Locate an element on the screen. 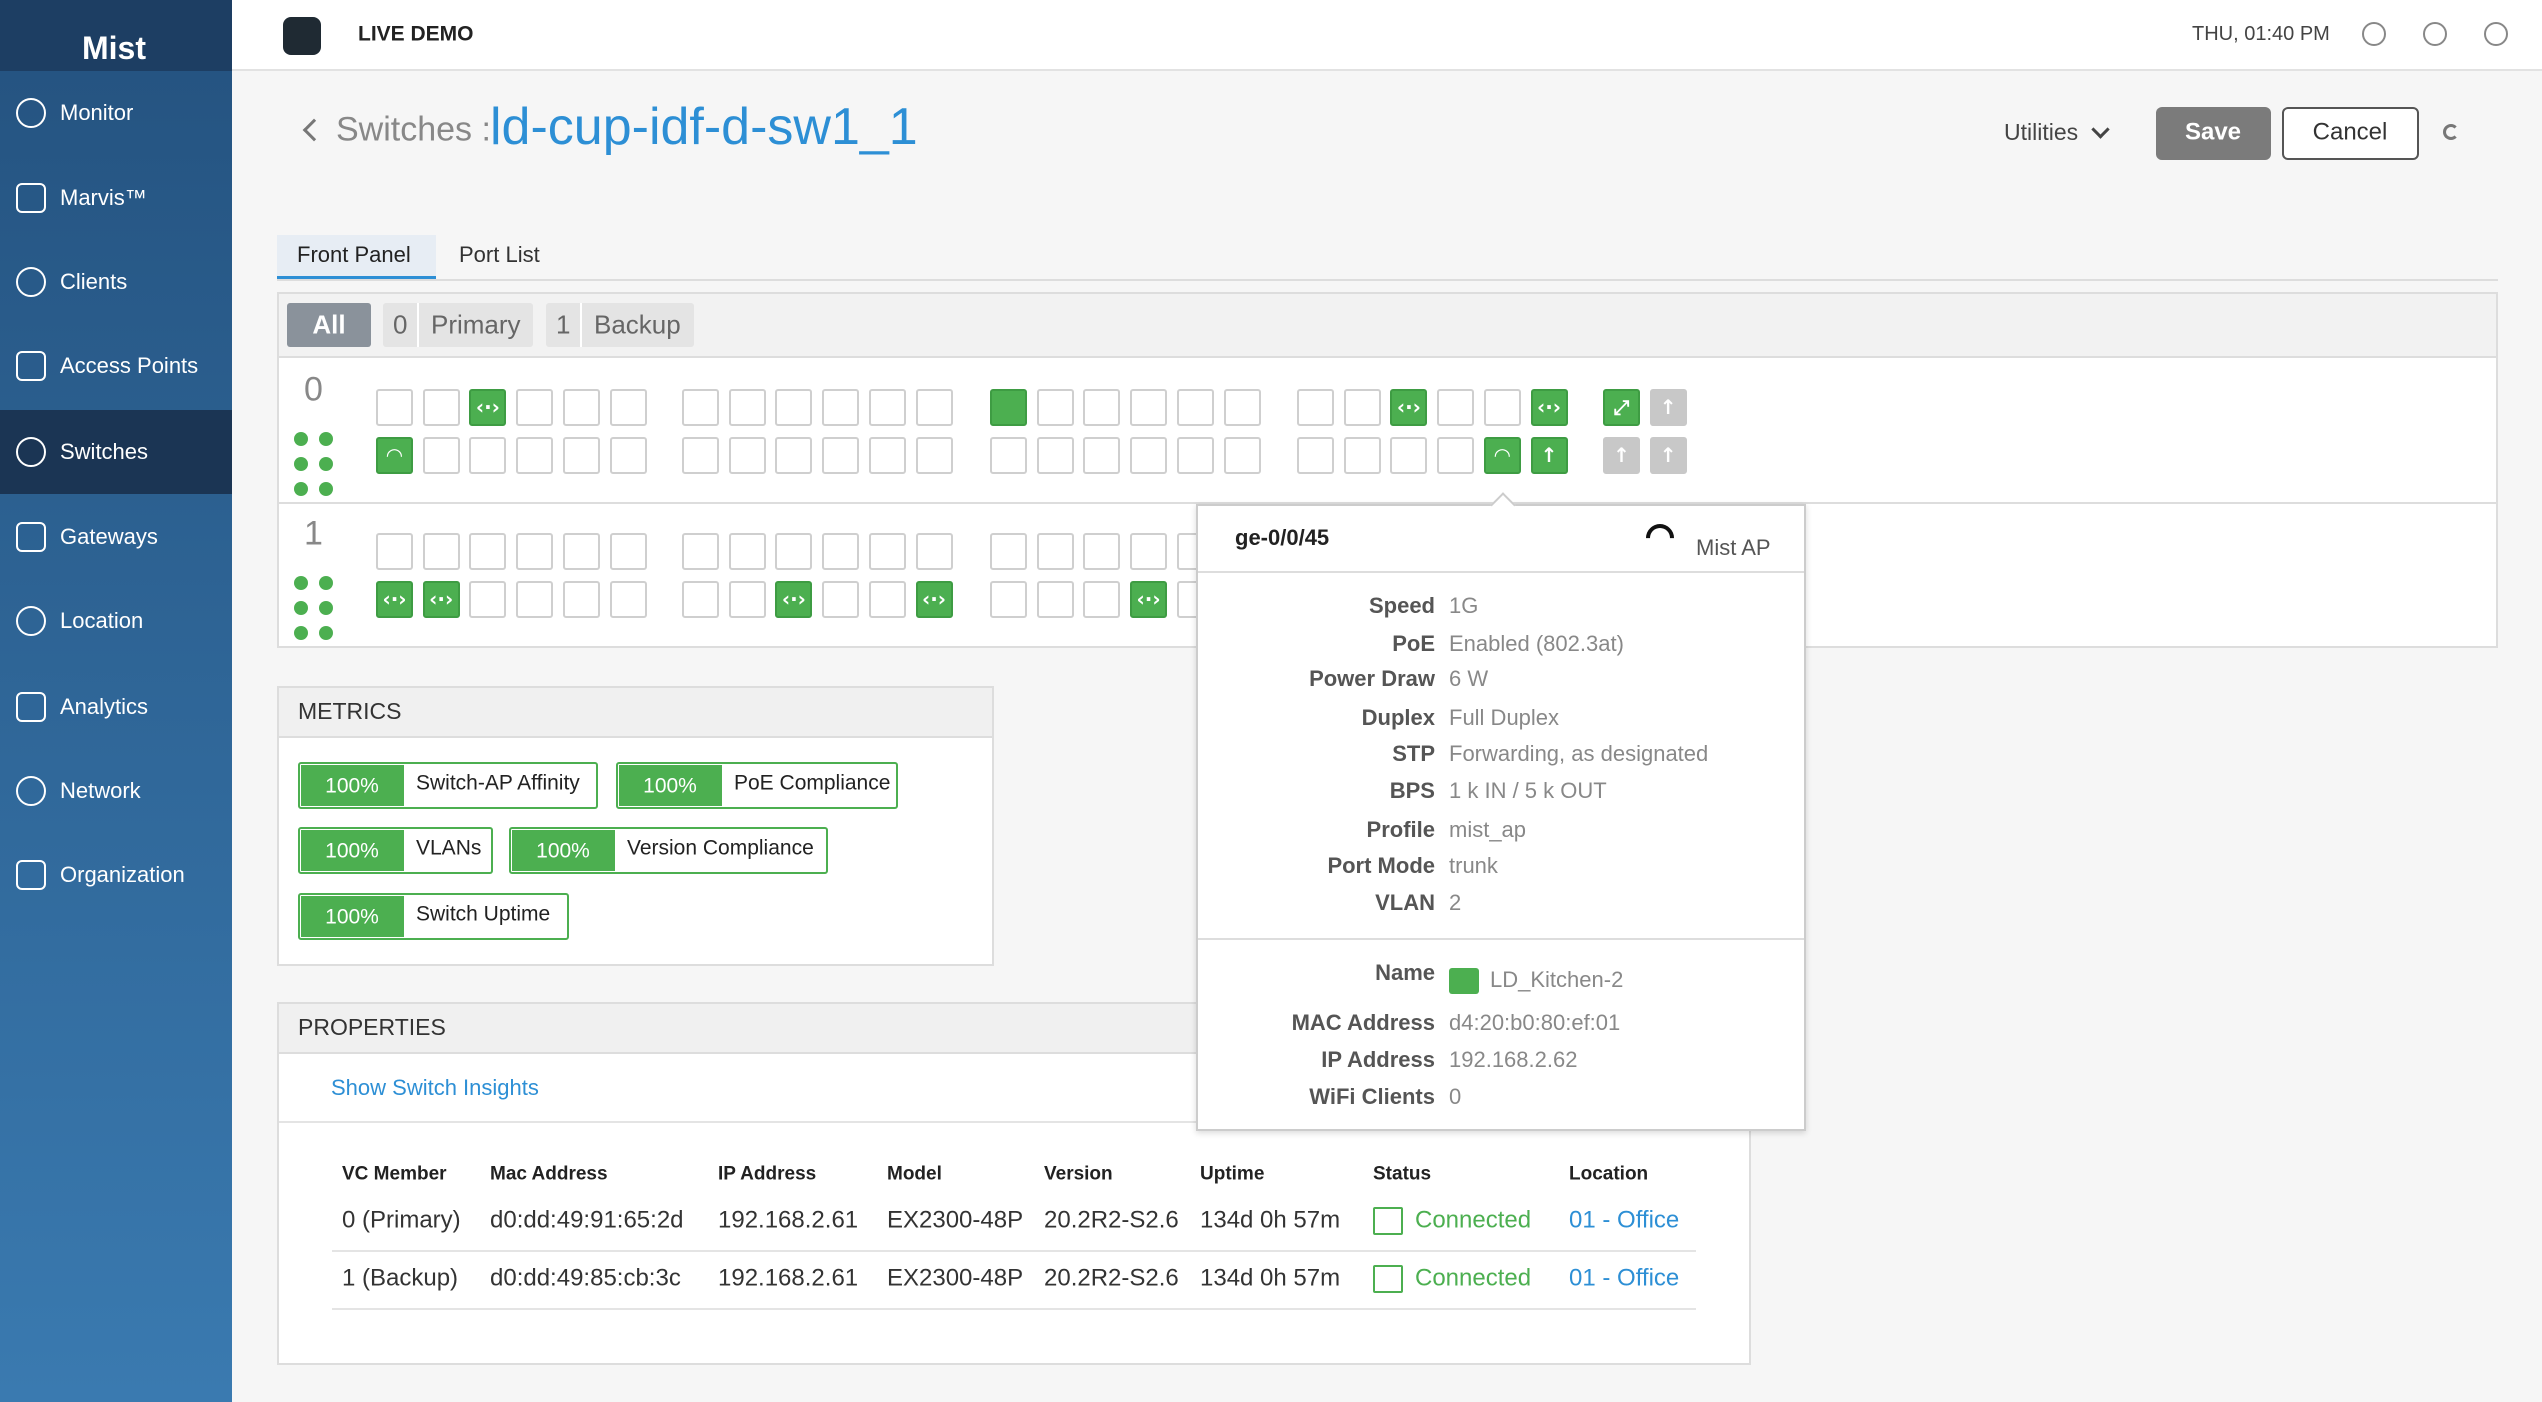 The image size is (2542, 1402). utilities: Utilities is located at coordinates (2041, 132).